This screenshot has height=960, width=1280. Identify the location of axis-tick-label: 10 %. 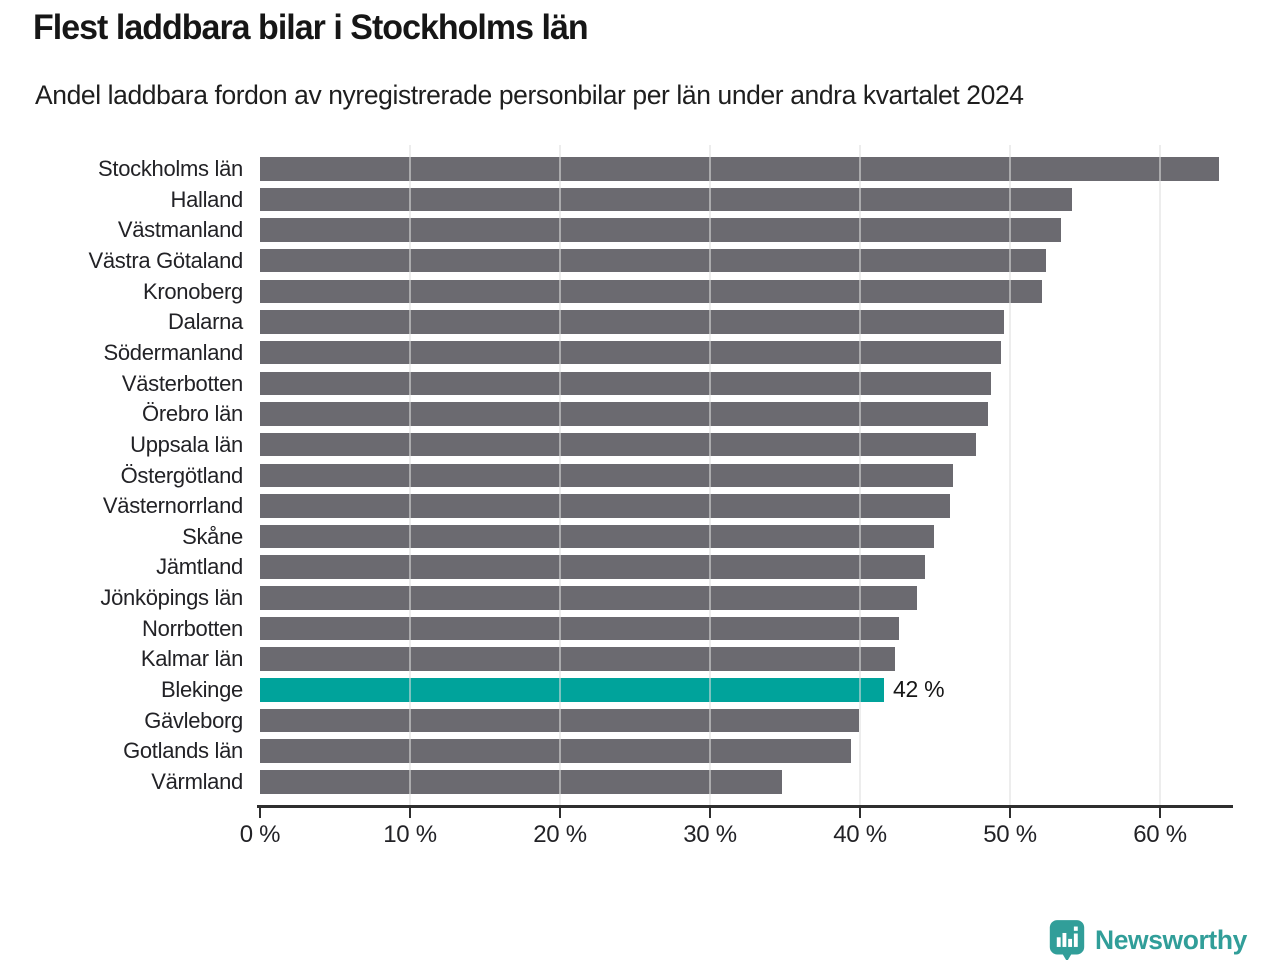
(410, 834).